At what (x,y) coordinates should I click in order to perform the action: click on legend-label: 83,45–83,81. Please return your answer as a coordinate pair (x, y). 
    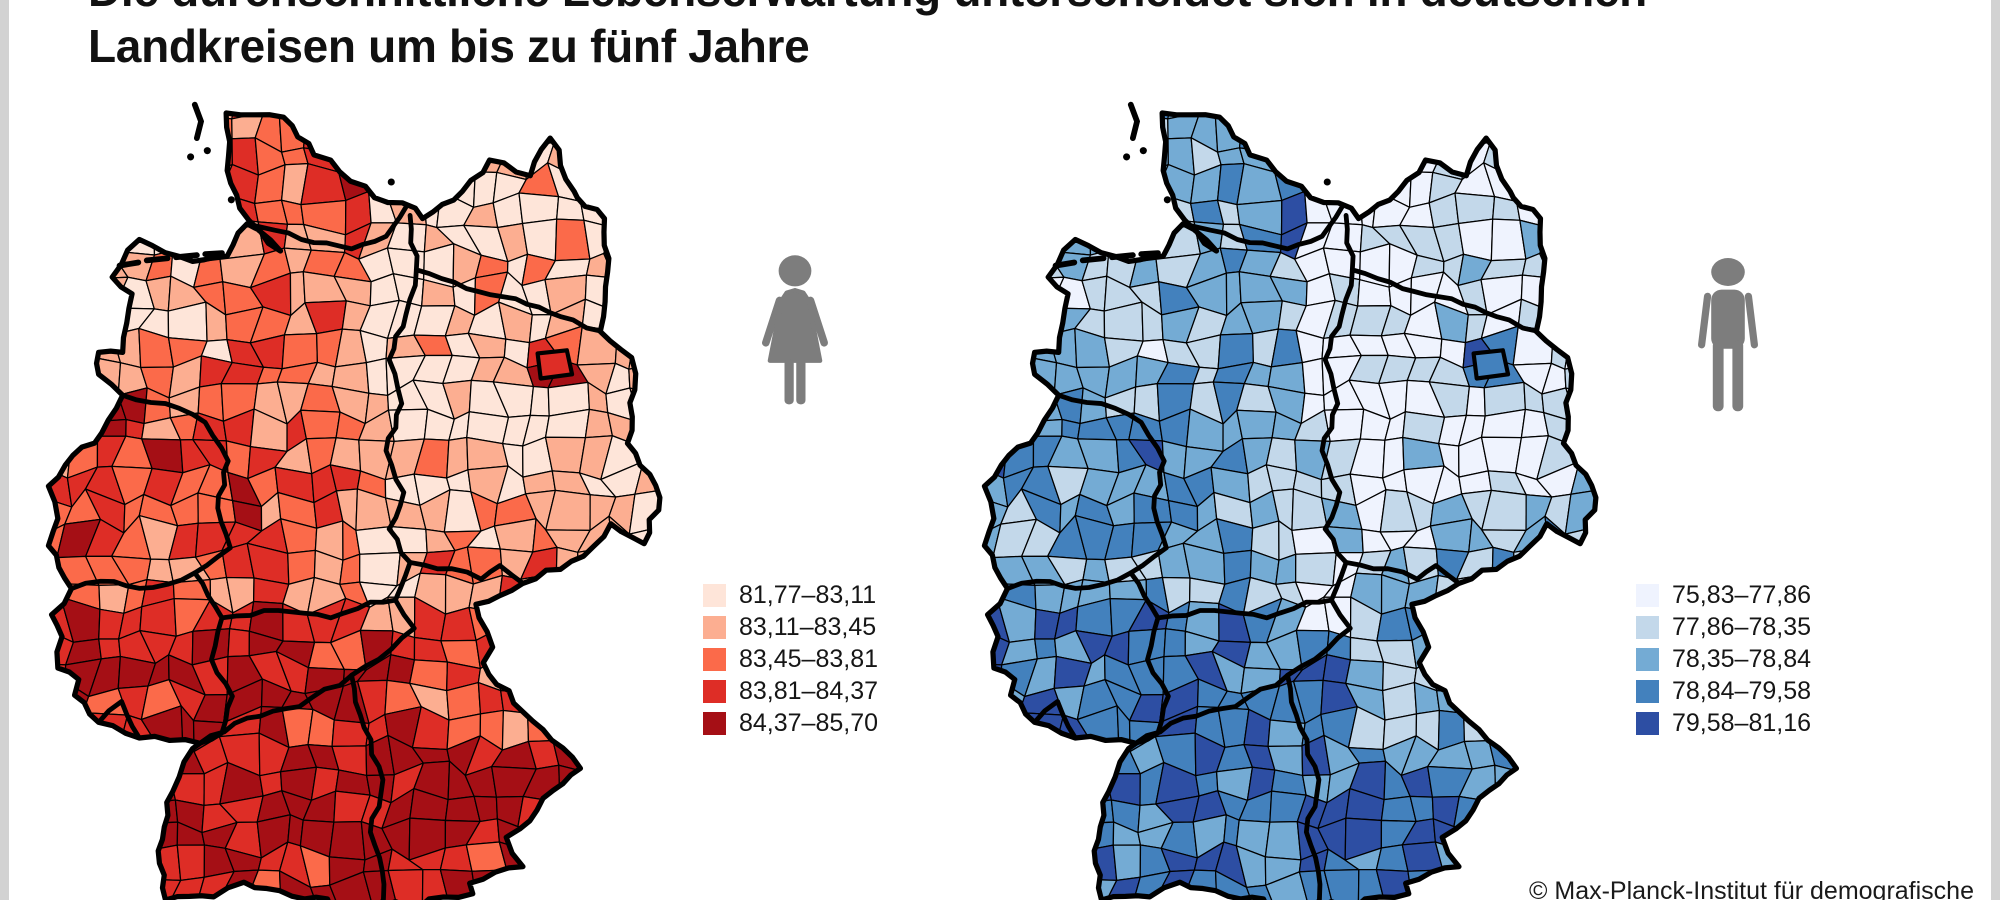
    Looking at the image, I should click on (809, 659).